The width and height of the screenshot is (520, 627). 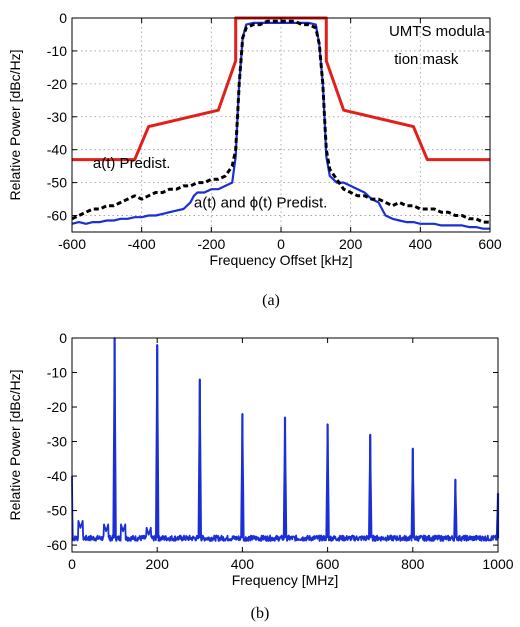 I want to click on chart-b-xtick-label: 800, so click(x=413, y=564).